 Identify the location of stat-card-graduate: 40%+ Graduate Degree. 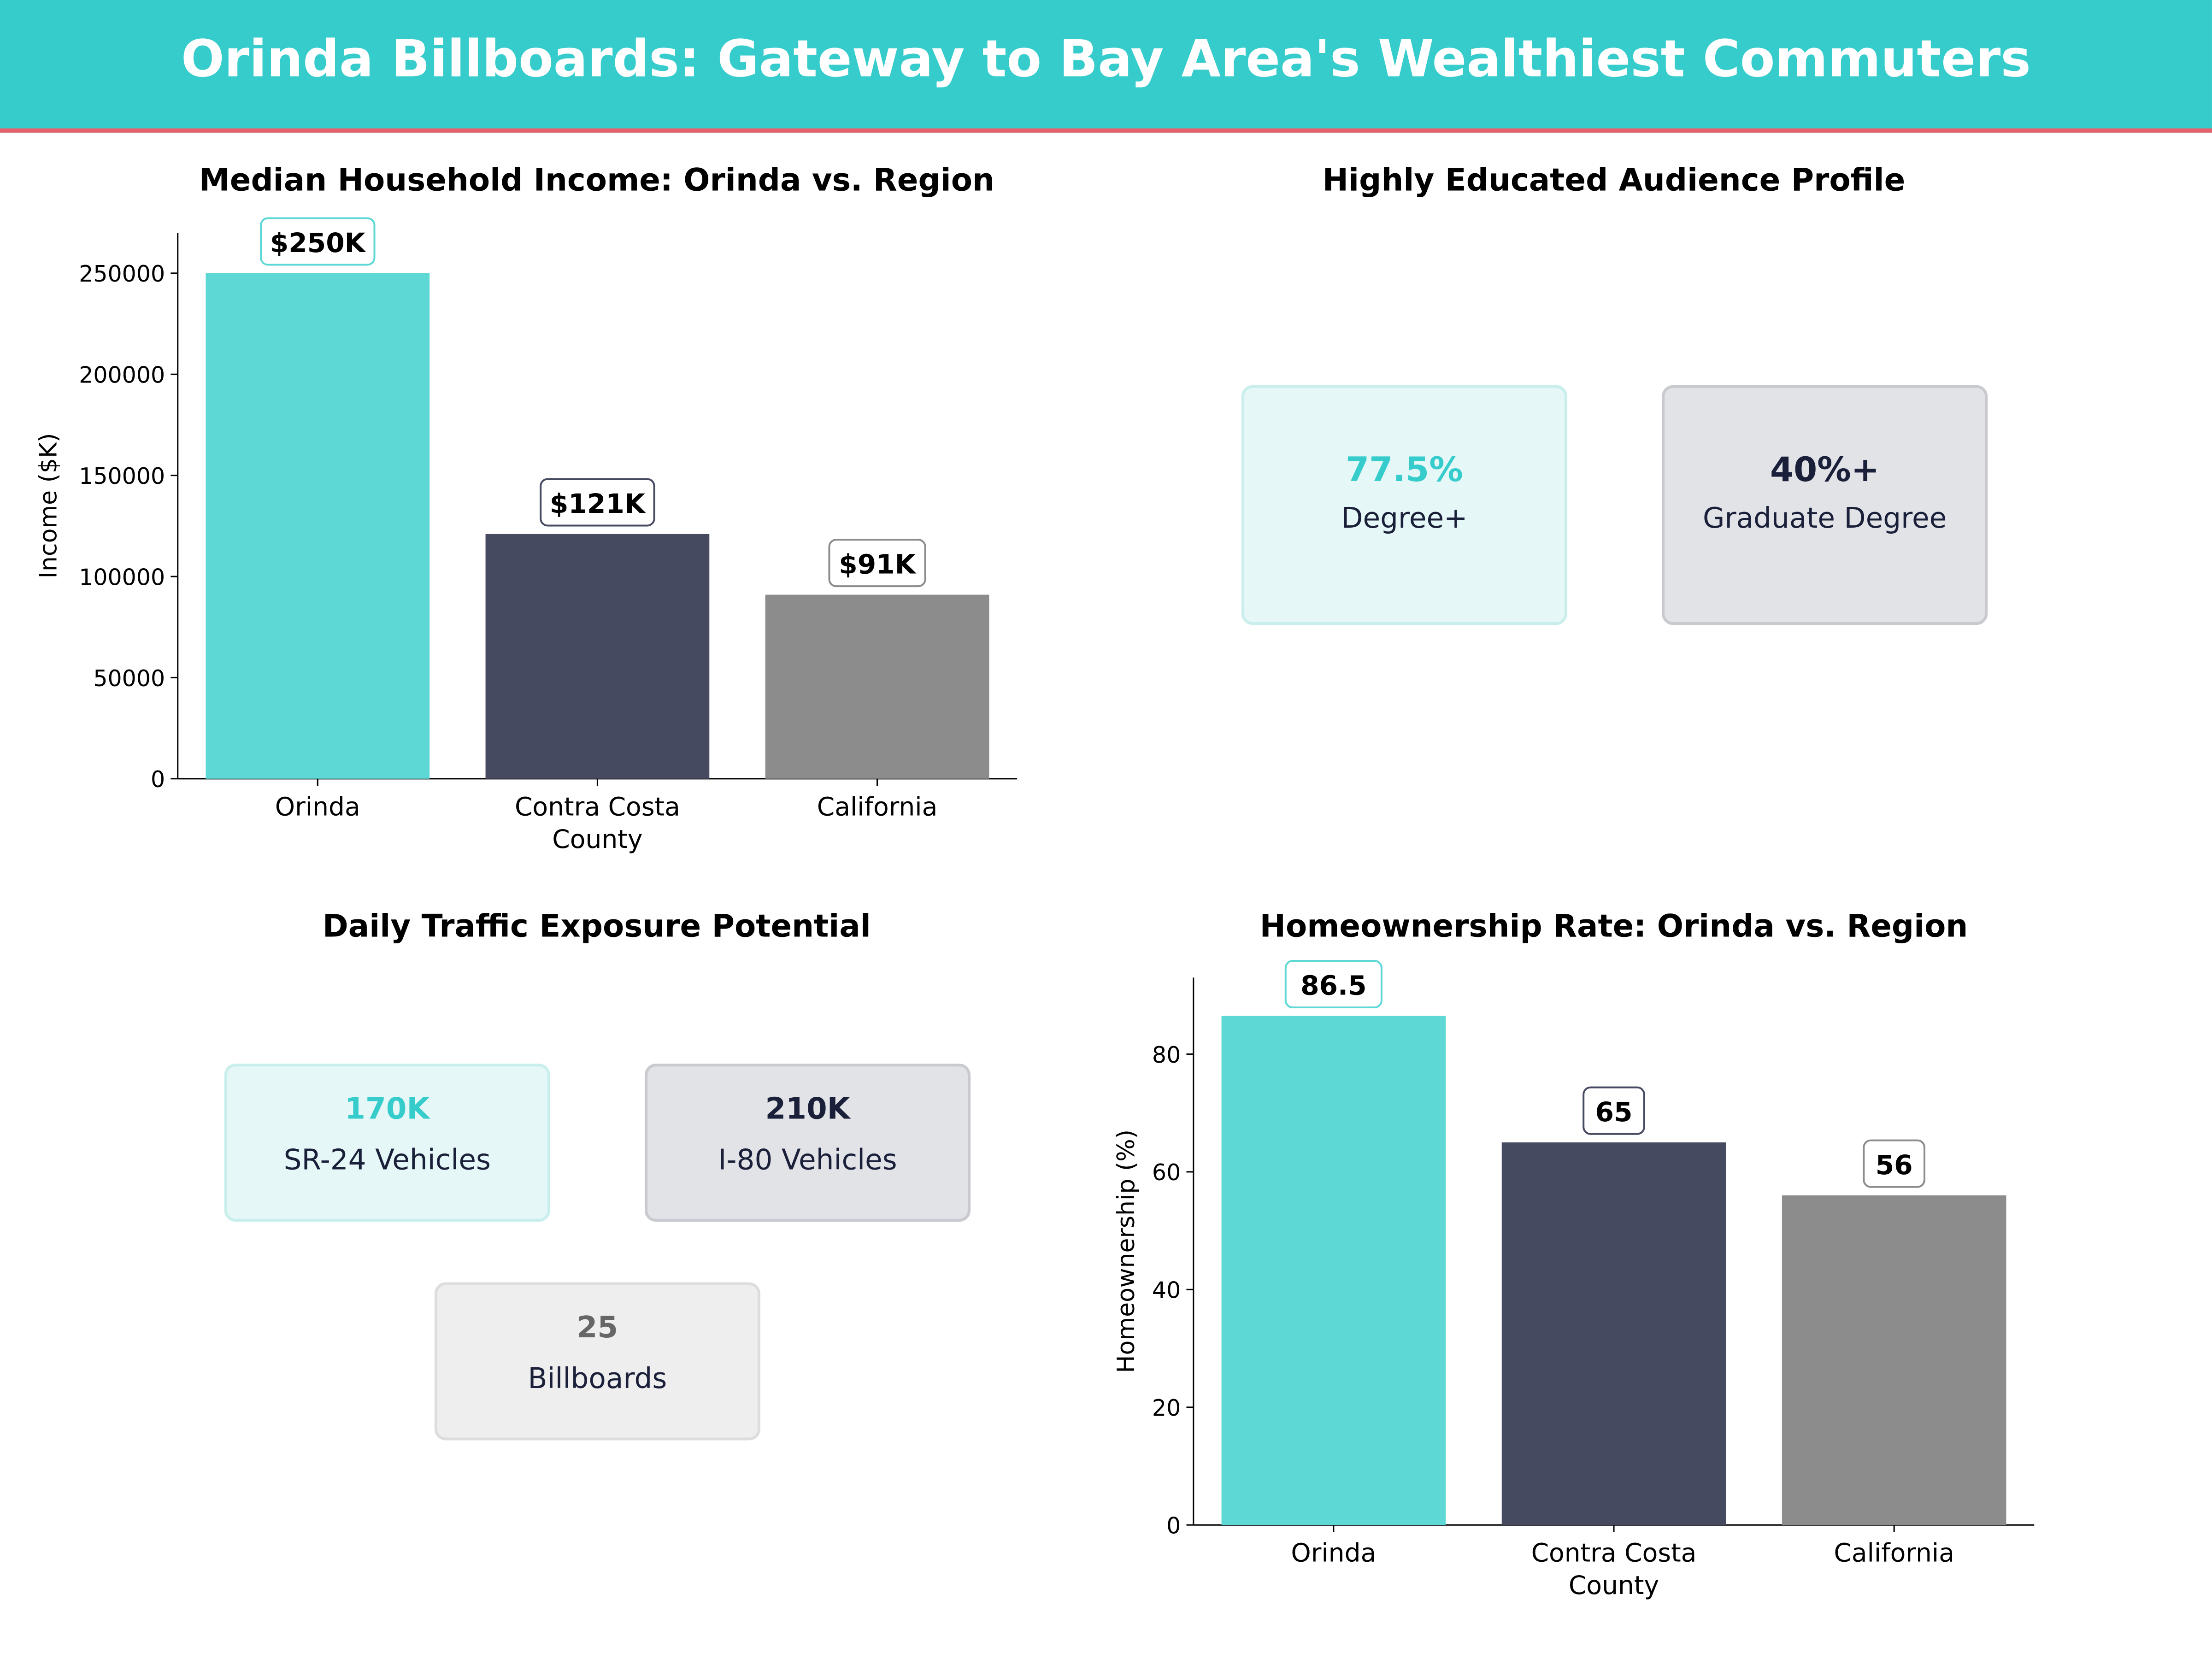
(1825, 505).